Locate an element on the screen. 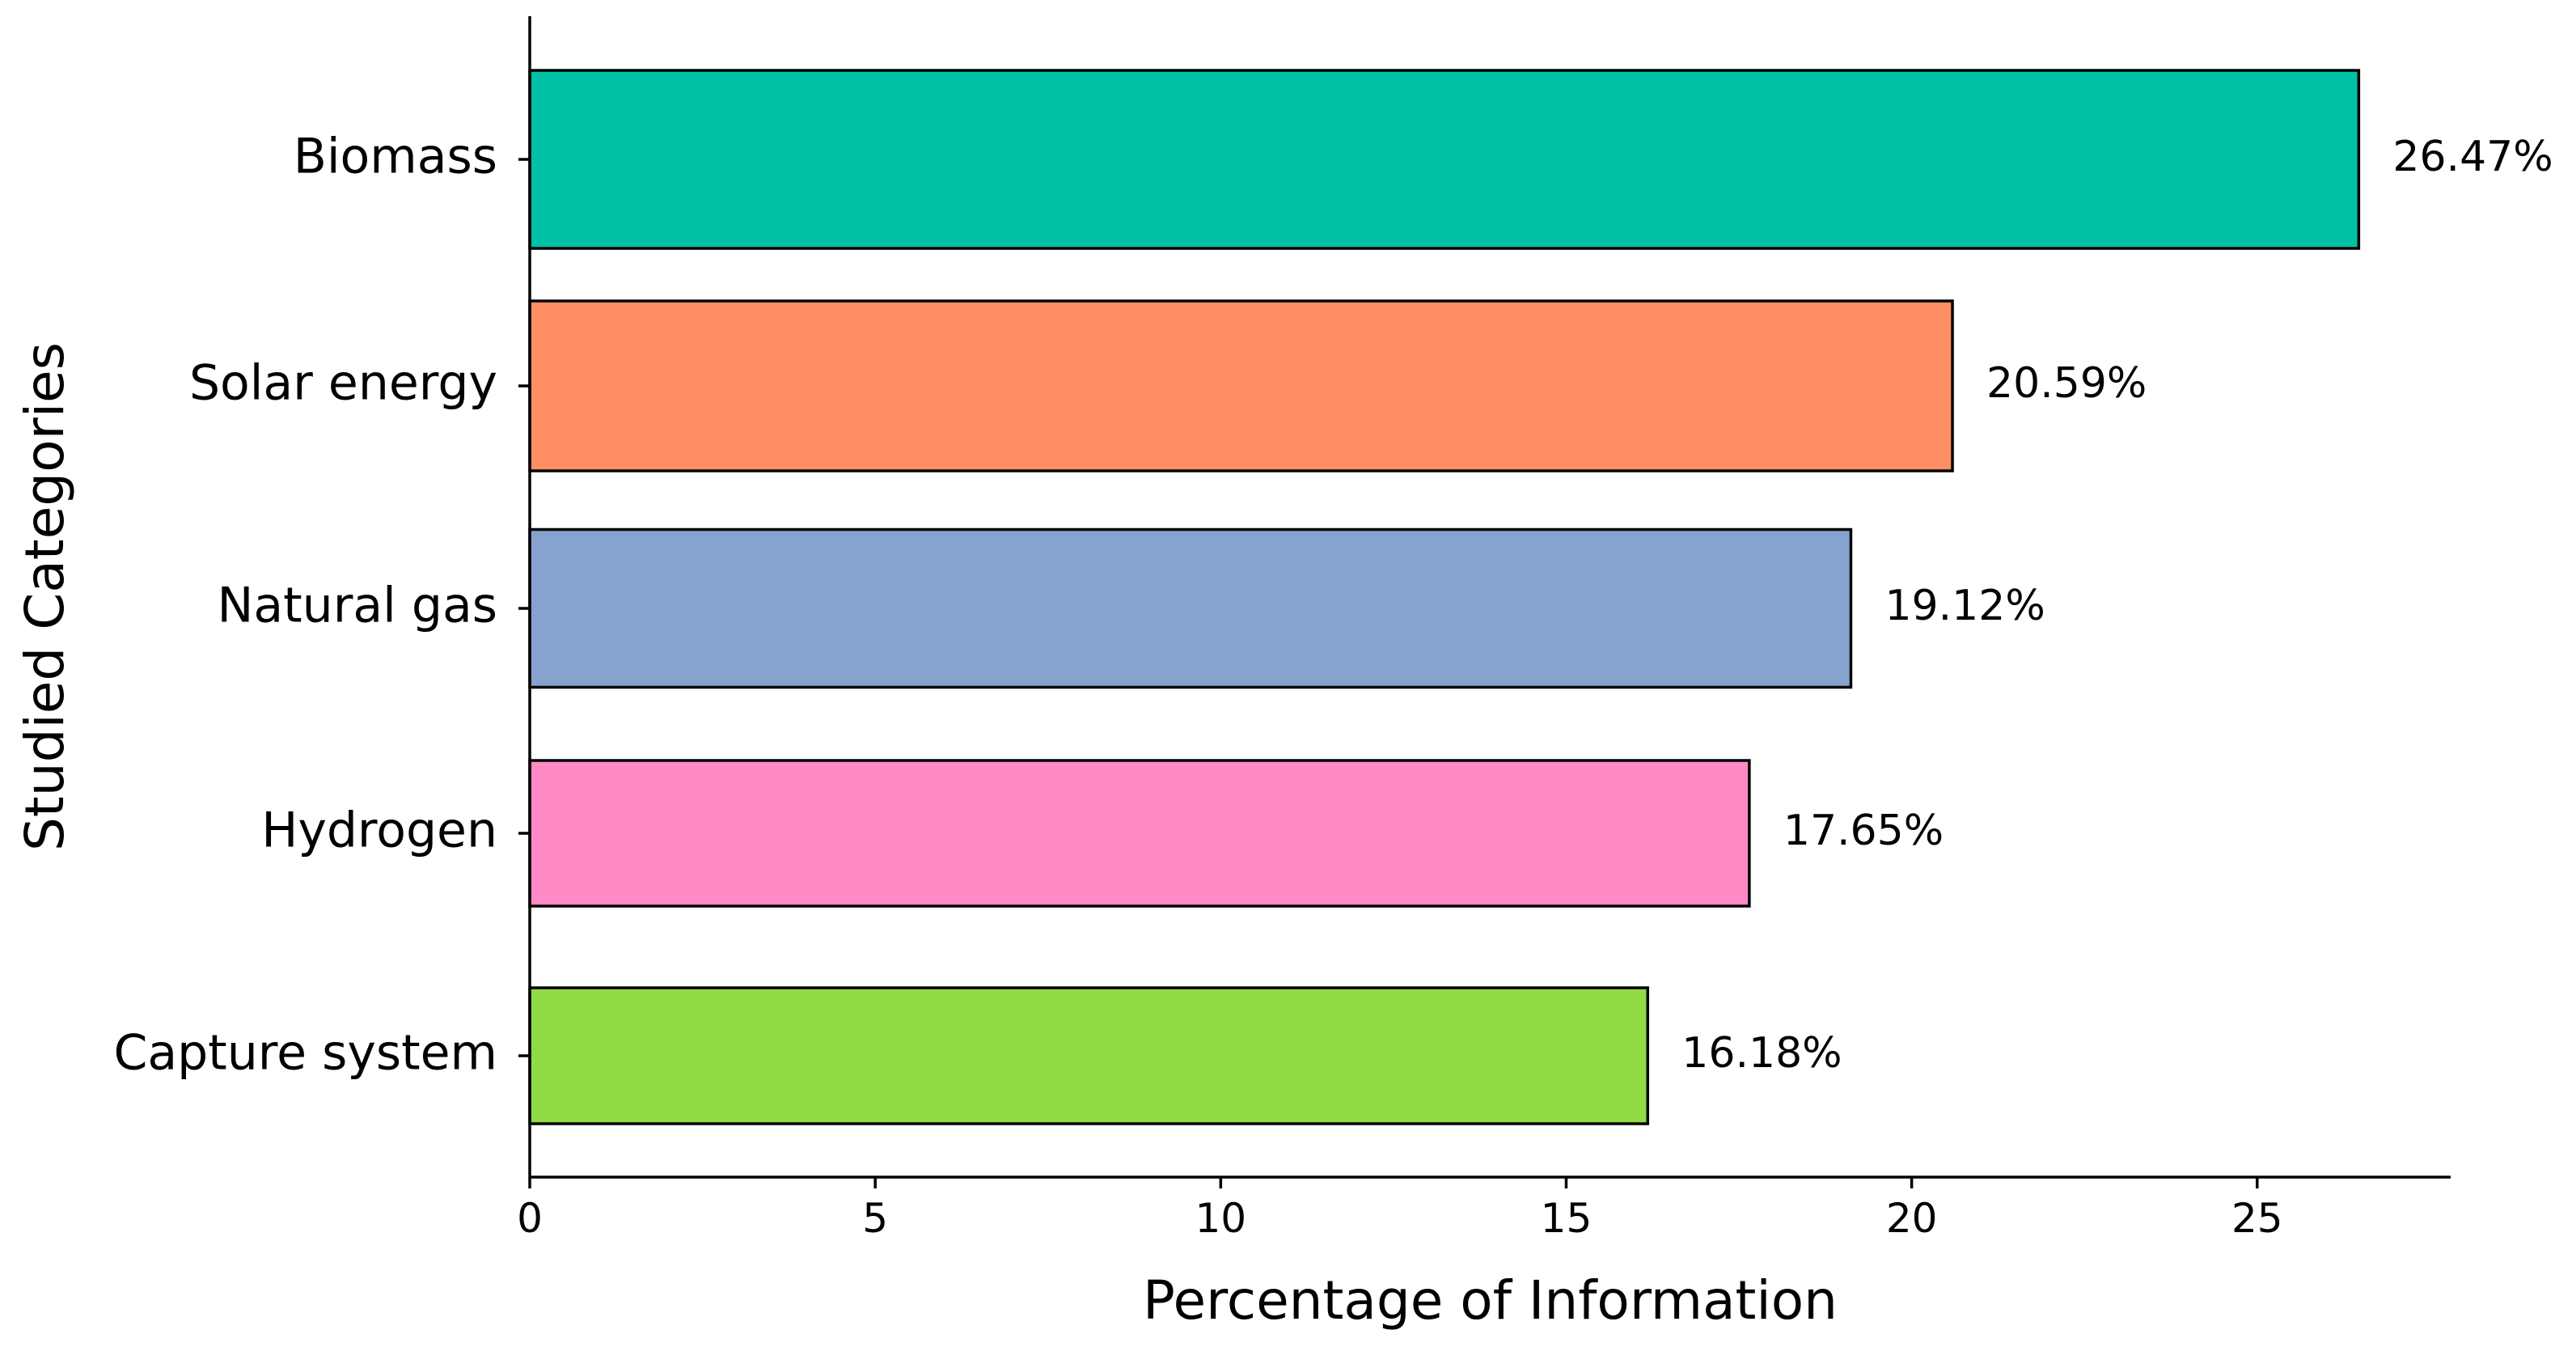  y-tick-label: Capture system is located at coordinates (305, 1053).